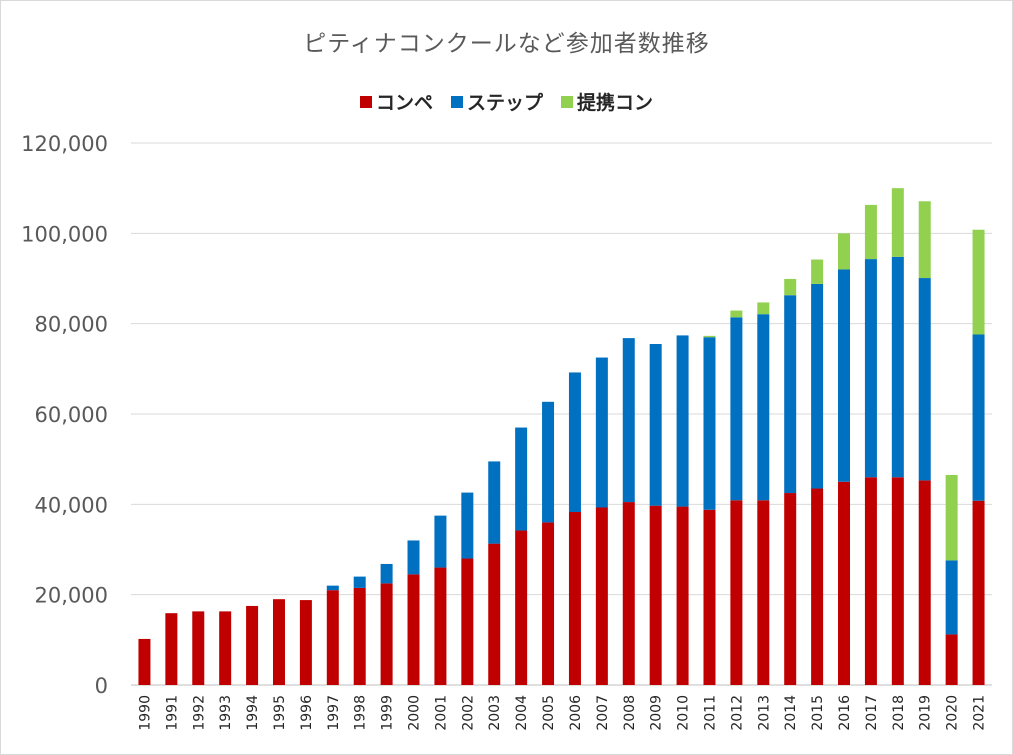  What do you see at coordinates (978, 417) in the screenshot?
I see `bar-step-2021` at bounding box center [978, 417].